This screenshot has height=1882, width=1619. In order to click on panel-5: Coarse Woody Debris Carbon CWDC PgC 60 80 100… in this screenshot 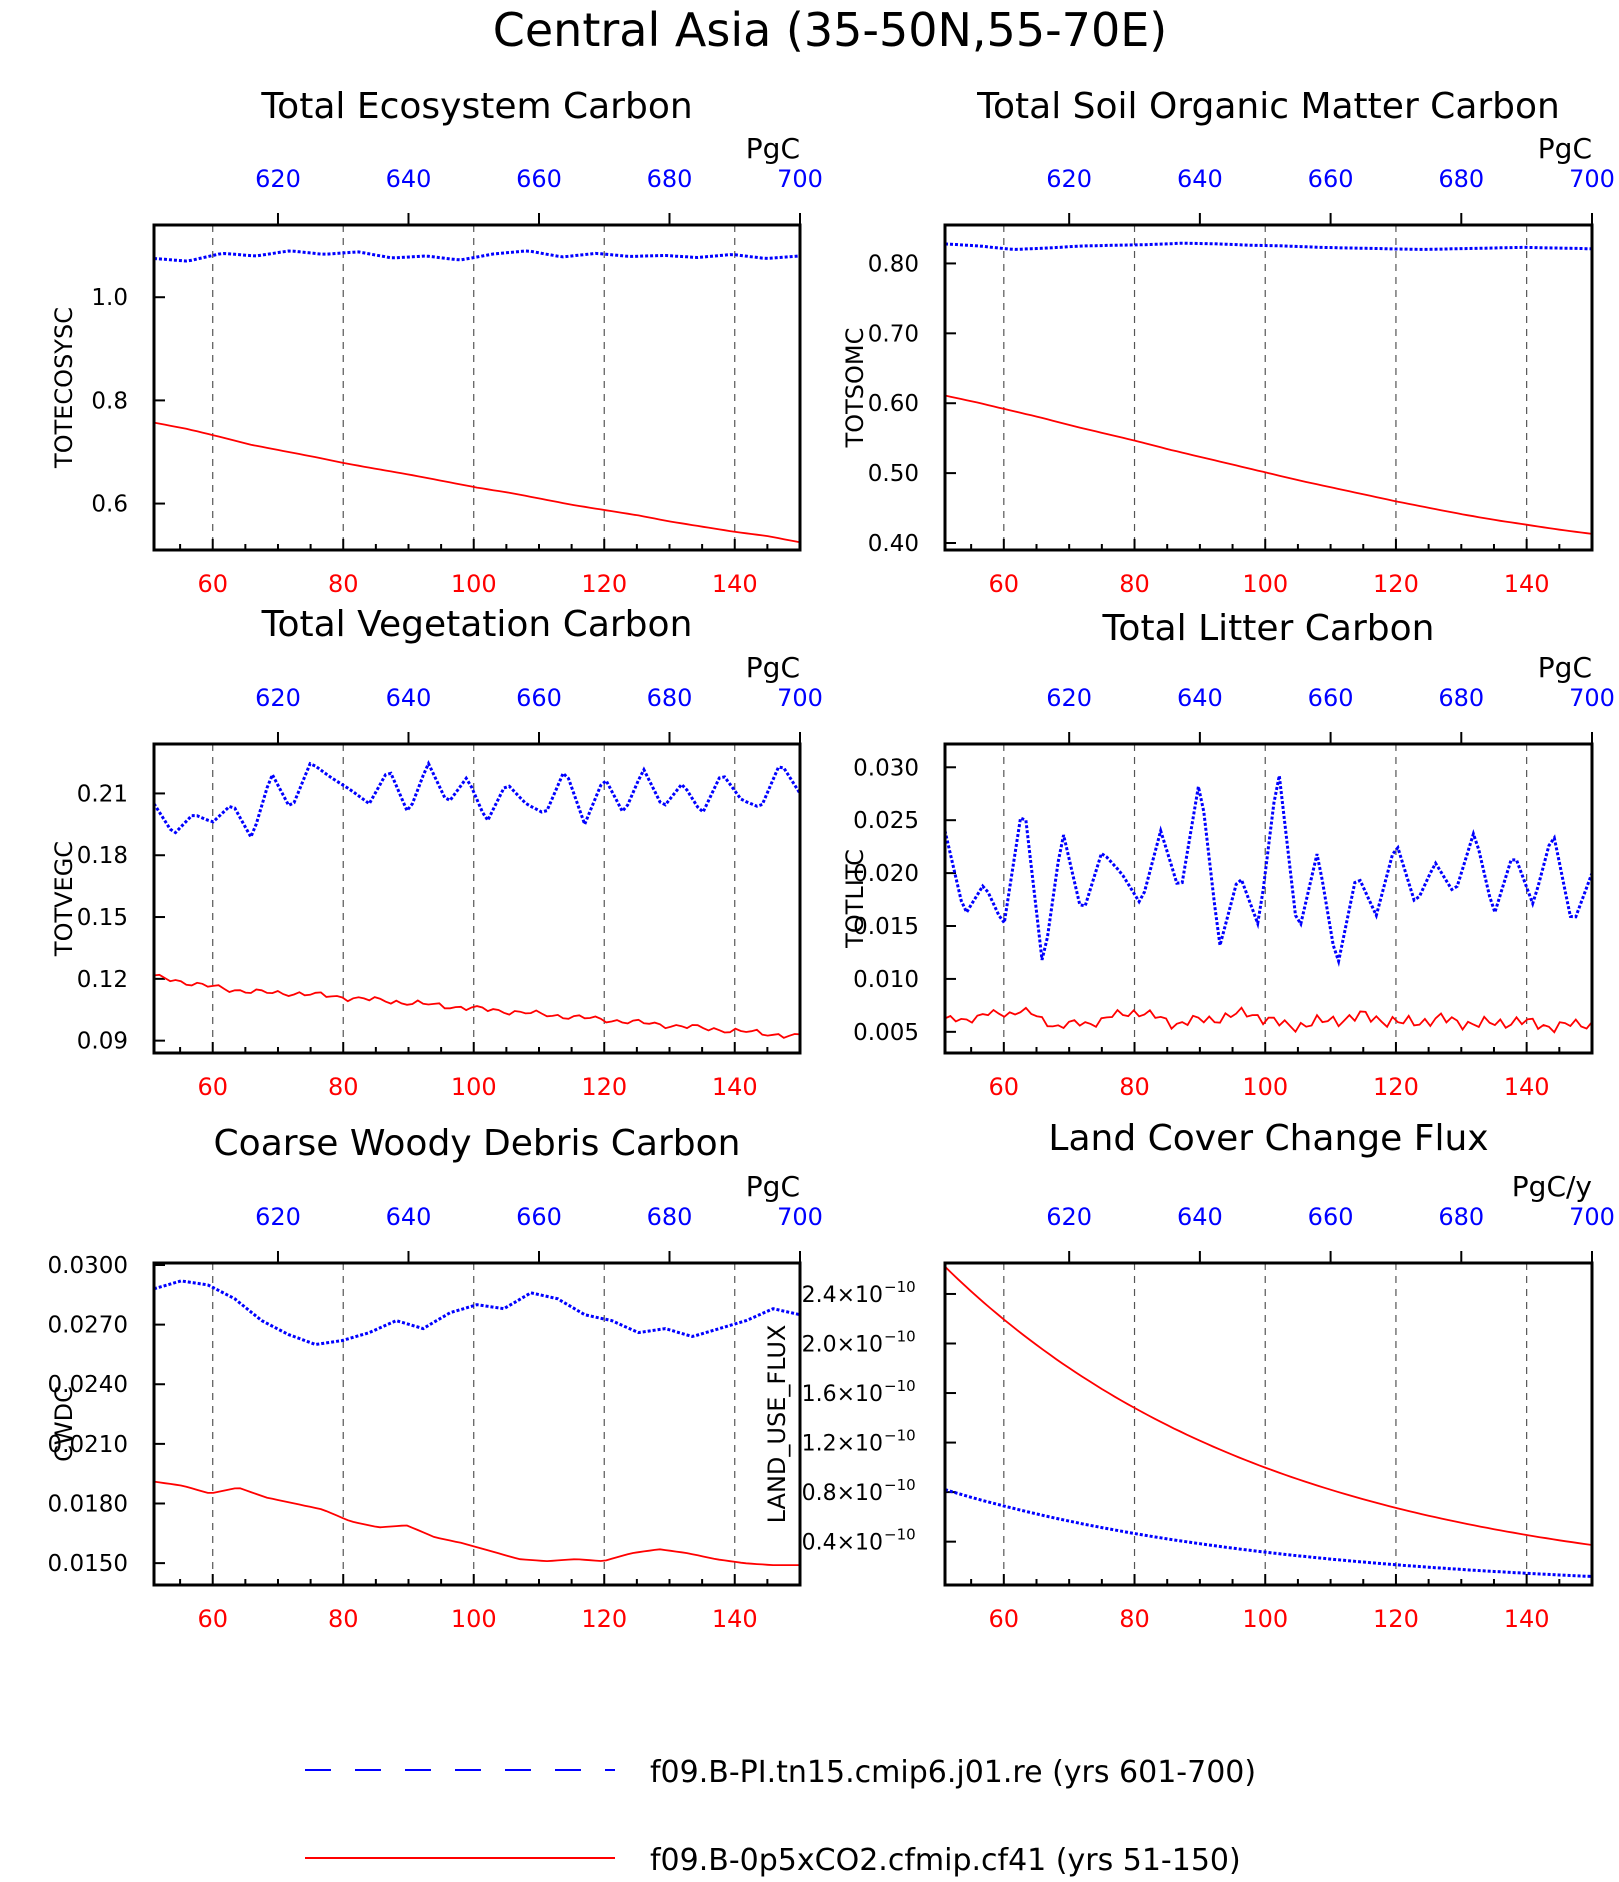, I will do `click(435, 1378)`.